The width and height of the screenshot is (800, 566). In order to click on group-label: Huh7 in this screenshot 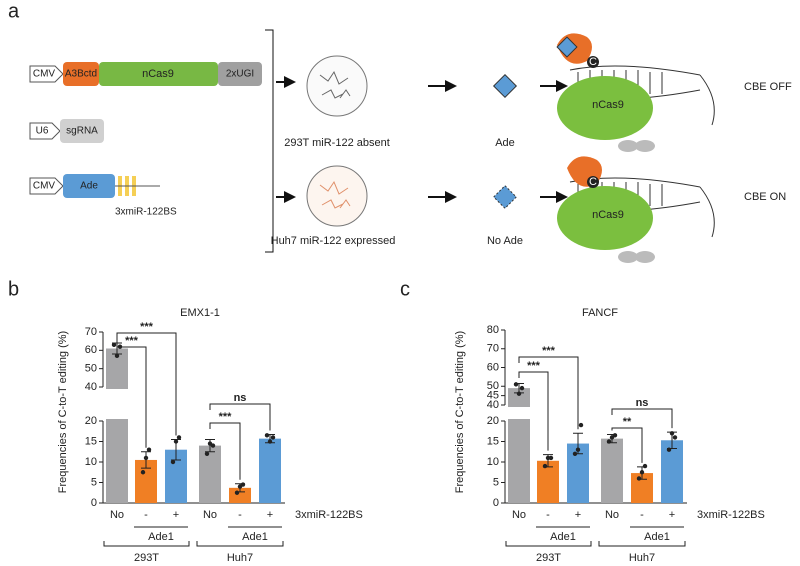, I will do `click(240, 558)`.